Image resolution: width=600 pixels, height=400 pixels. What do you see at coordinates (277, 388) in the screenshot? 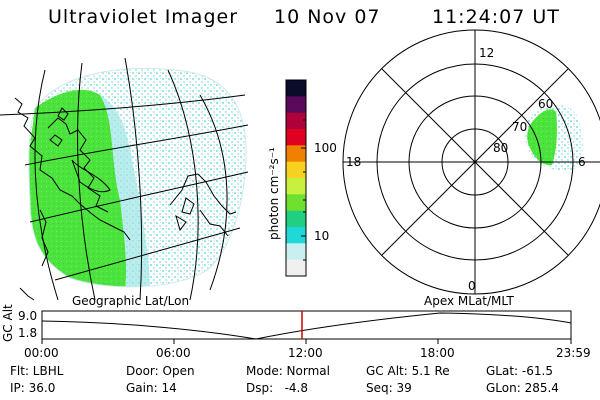
I see `dsp-status: Dsp: -4.8` at bounding box center [277, 388].